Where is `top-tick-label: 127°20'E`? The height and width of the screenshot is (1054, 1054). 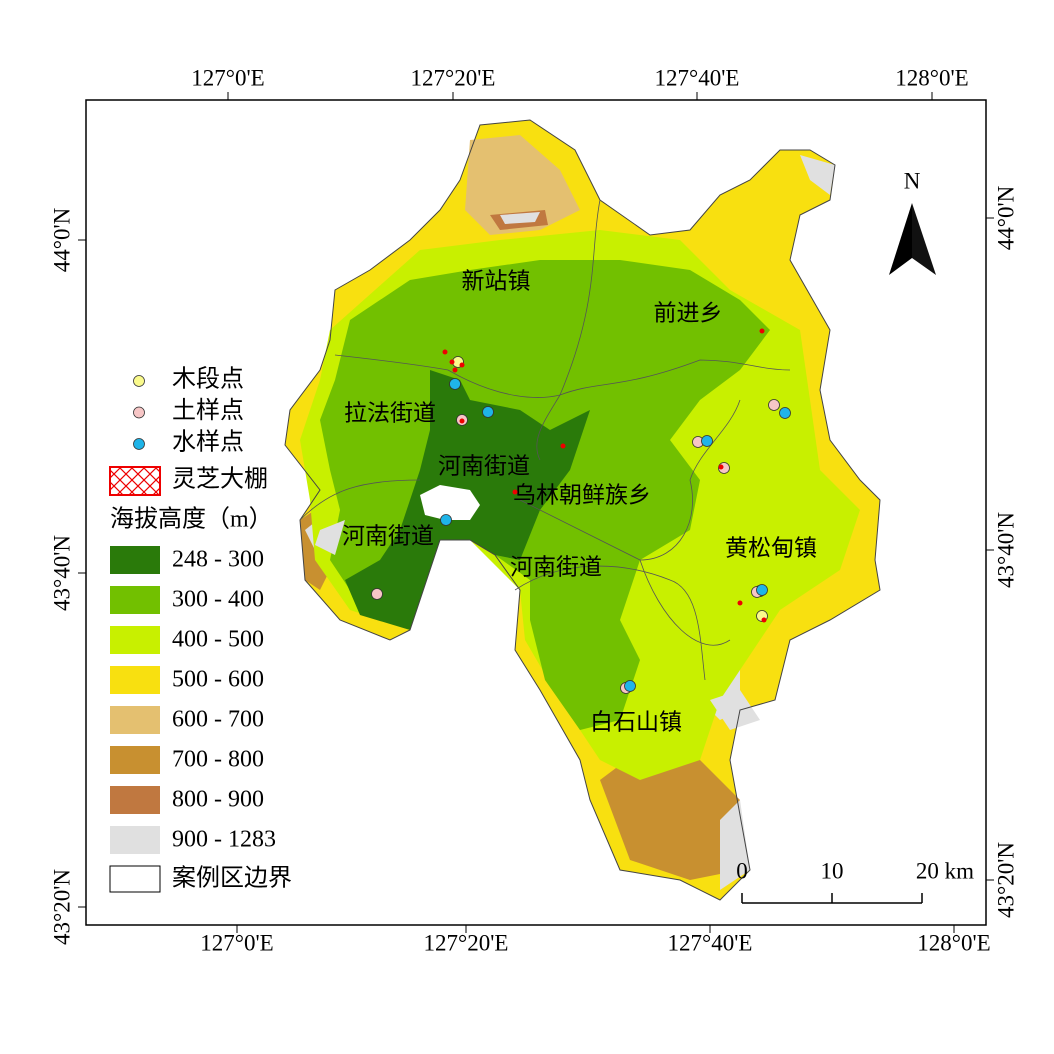
top-tick-label: 127°20'E is located at coordinates (453, 77).